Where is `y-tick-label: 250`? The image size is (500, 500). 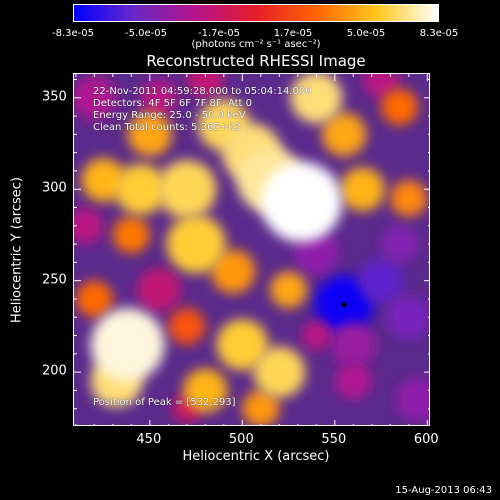
y-tick-label: 250 is located at coordinates (54, 280).